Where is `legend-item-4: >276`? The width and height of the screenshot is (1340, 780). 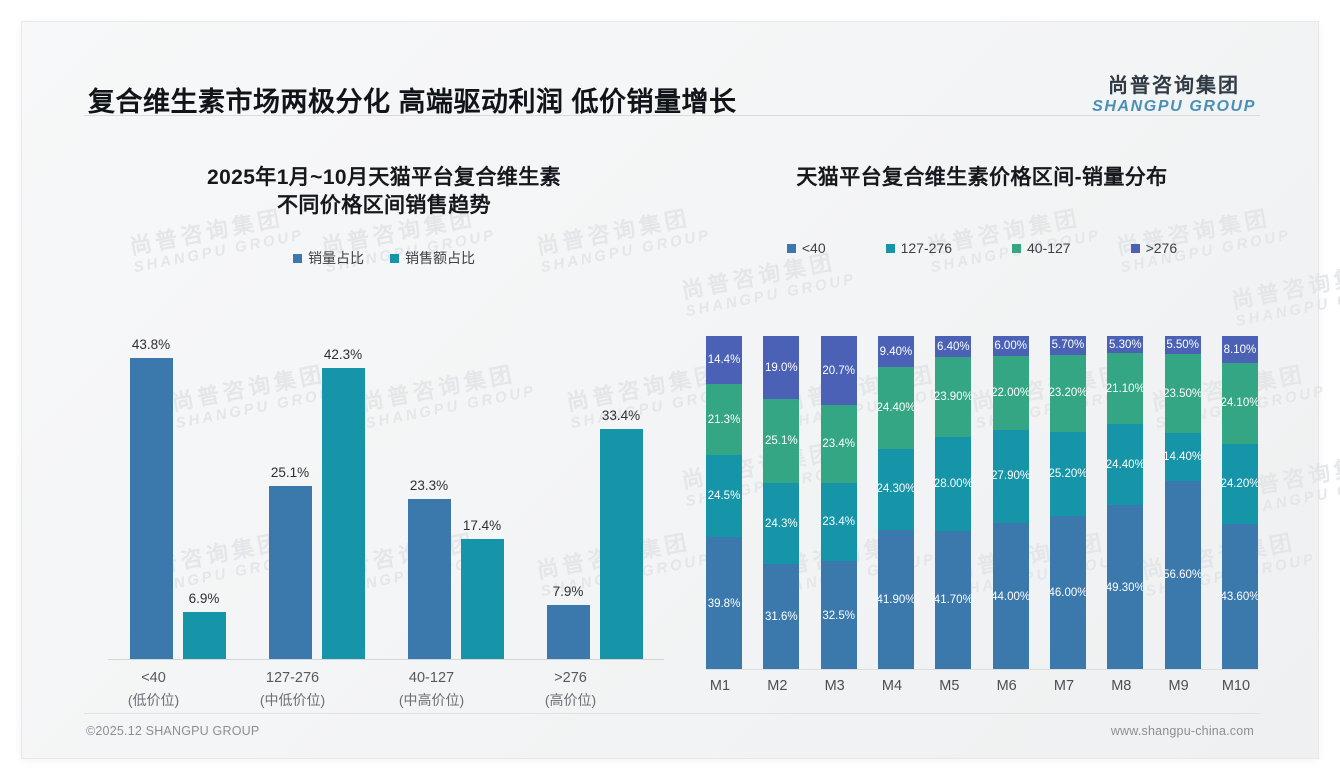
legend-item-4: >276 is located at coordinates (1154, 248).